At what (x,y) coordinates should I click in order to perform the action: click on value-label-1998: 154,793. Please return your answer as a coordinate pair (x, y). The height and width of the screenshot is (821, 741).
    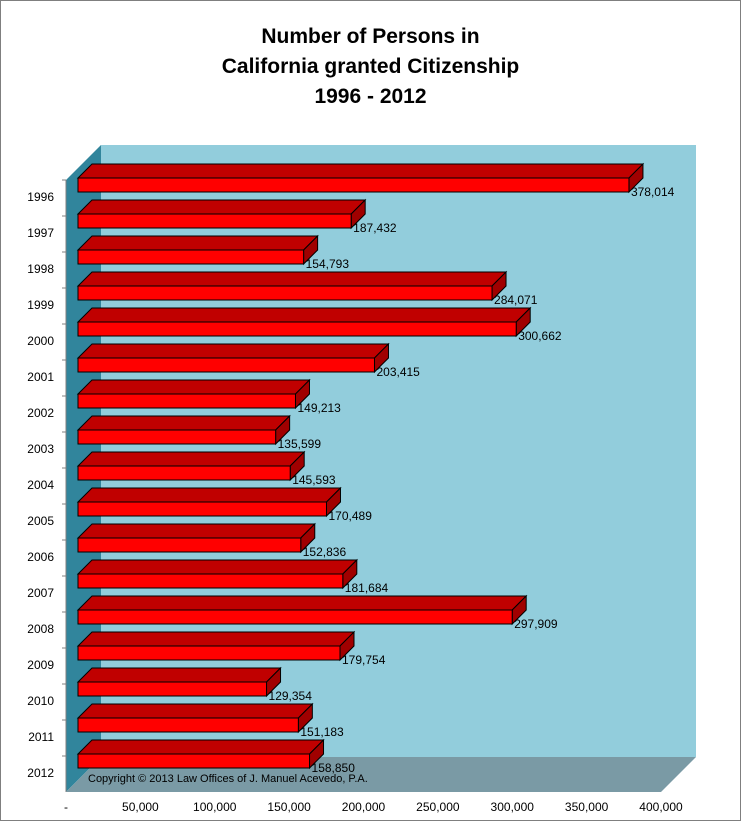
    Looking at the image, I should click on (328, 264).